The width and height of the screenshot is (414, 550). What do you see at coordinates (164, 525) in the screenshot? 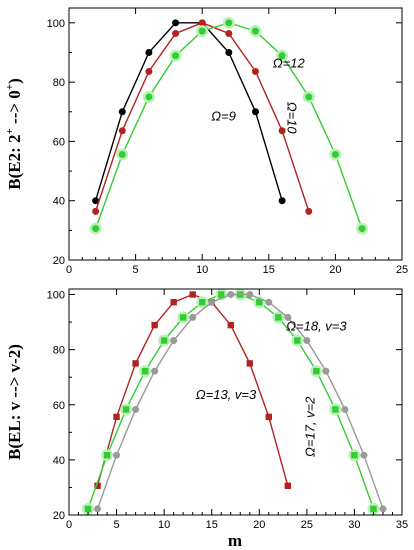
I see `bottom-x-tick-label-2: 10` at bounding box center [164, 525].